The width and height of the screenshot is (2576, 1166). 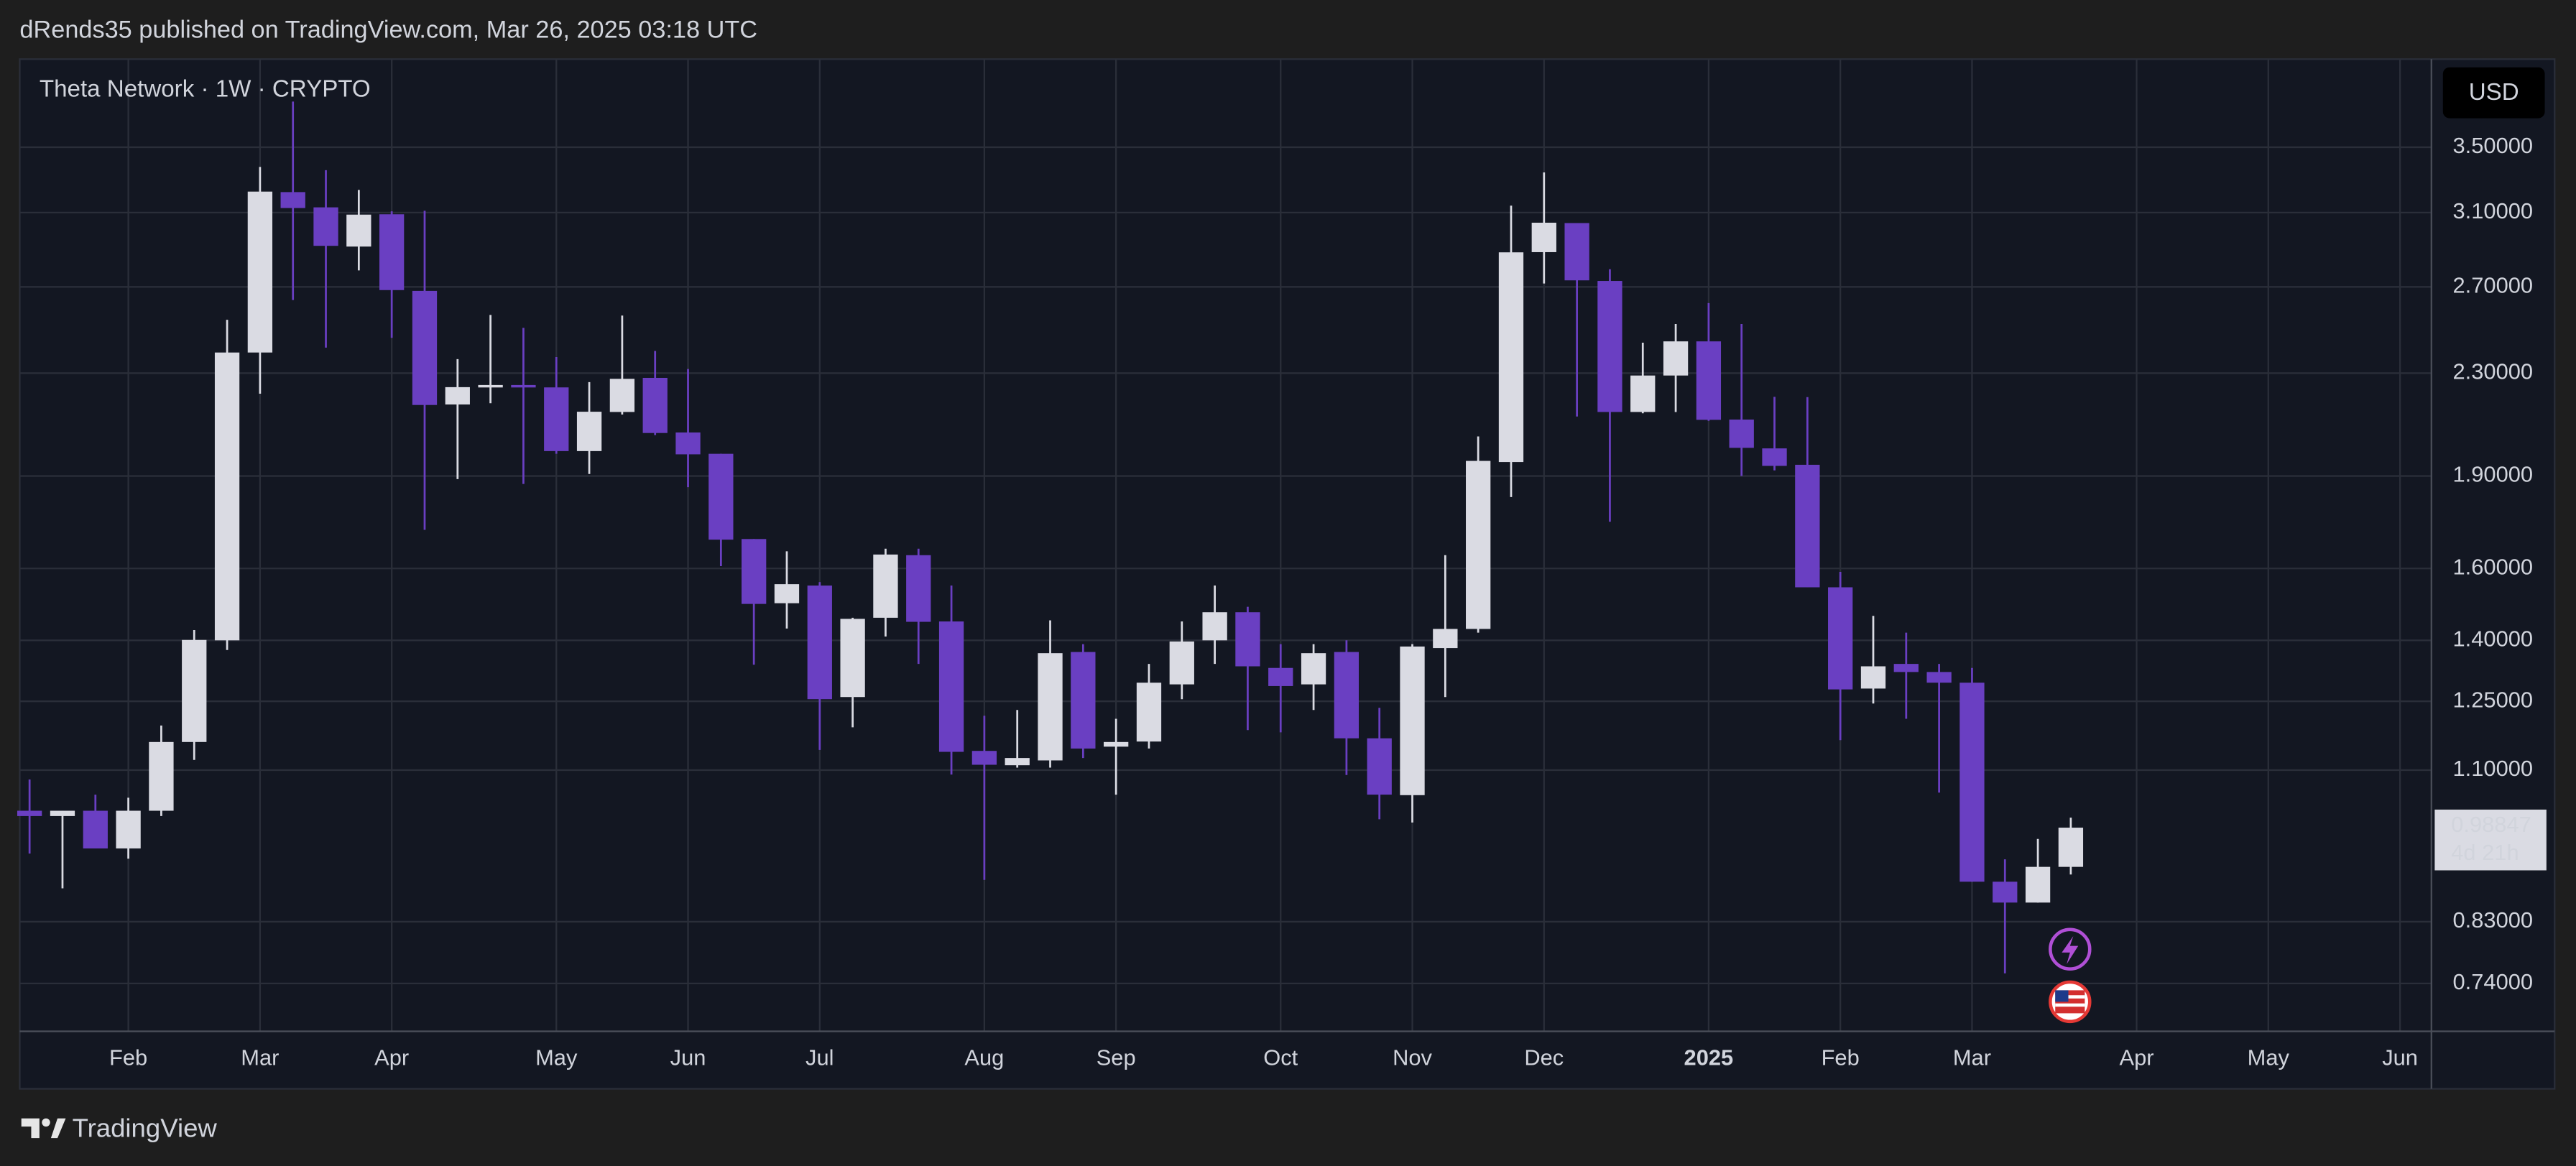 What do you see at coordinates (146, 1127) in the screenshot?
I see `brand-name: TradingView` at bounding box center [146, 1127].